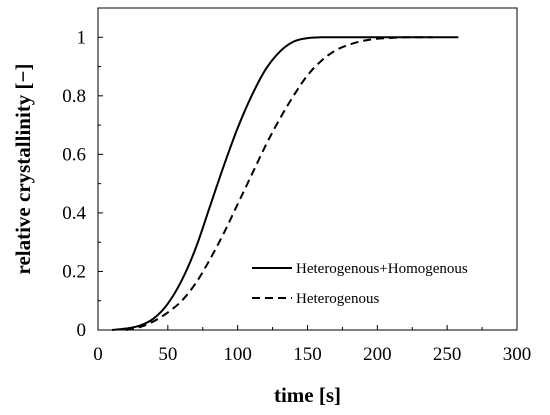  What do you see at coordinates (307, 354) in the screenshot?
I see `x-tick-label: 150` at bounding box center [307, 354].